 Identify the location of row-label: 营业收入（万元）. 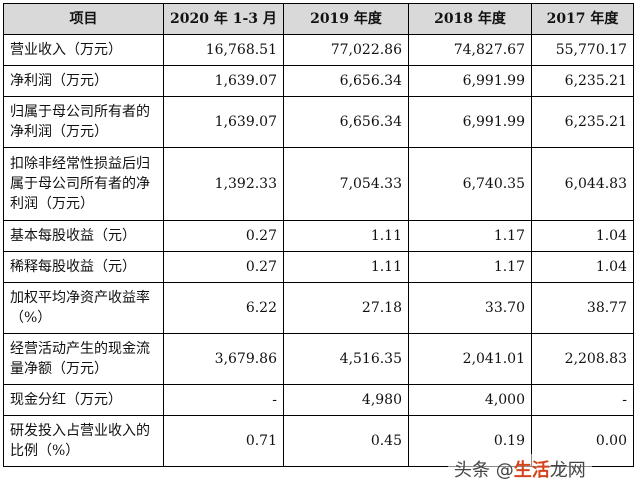
(83, 50).